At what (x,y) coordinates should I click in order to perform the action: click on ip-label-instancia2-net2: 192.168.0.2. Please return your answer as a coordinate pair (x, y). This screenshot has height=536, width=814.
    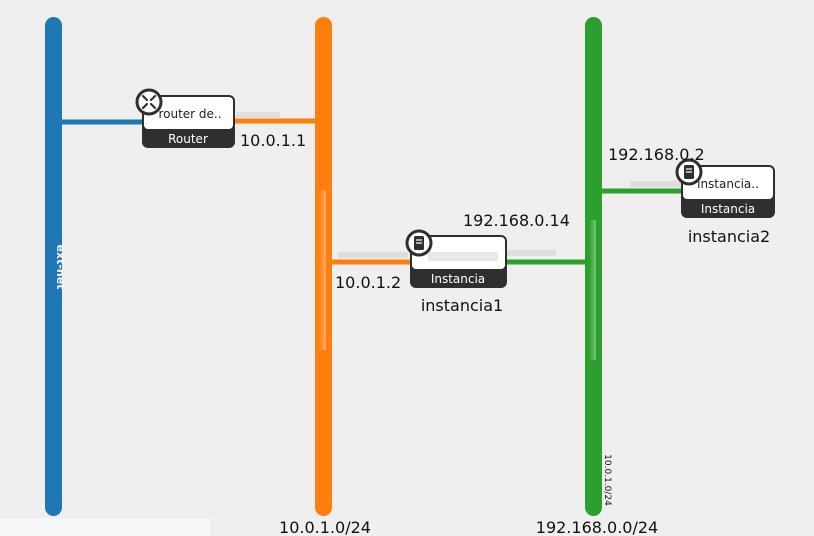
    Looking at the image, I should click on (656, 154).